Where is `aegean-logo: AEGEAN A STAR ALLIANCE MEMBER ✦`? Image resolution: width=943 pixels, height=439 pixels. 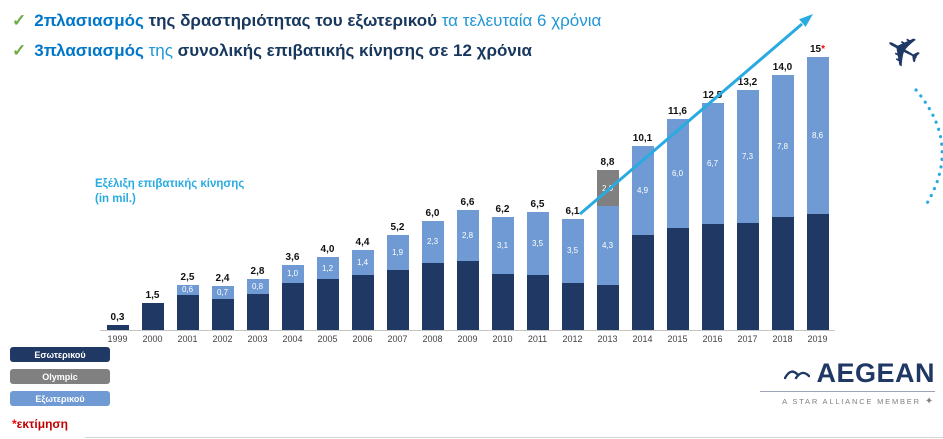
aegean-logo: AEGEAN A STAR ALLIANCE MEMBER ✦ is located at coordinates (847, 382).